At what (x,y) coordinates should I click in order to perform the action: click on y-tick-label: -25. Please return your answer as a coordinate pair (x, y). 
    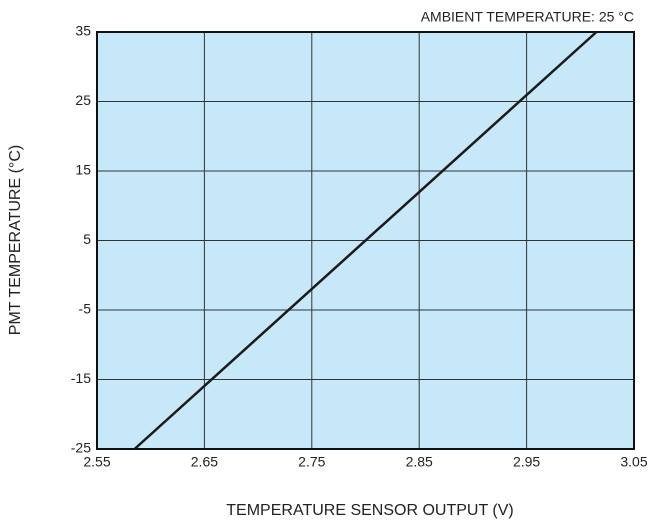
    Looking at the image, I should click on (81, 448).